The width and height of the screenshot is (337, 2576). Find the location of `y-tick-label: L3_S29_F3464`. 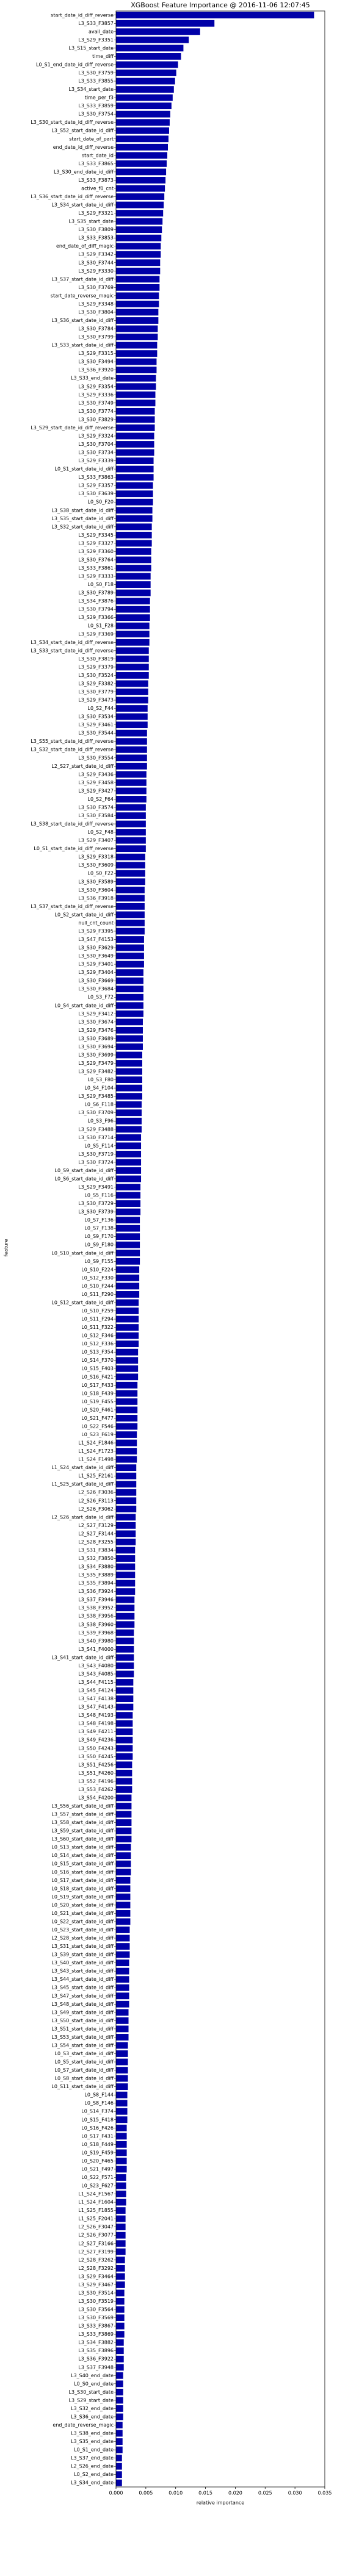

y-tick-label: L3_S29_F3464 is located at coordinates (96, 2276).